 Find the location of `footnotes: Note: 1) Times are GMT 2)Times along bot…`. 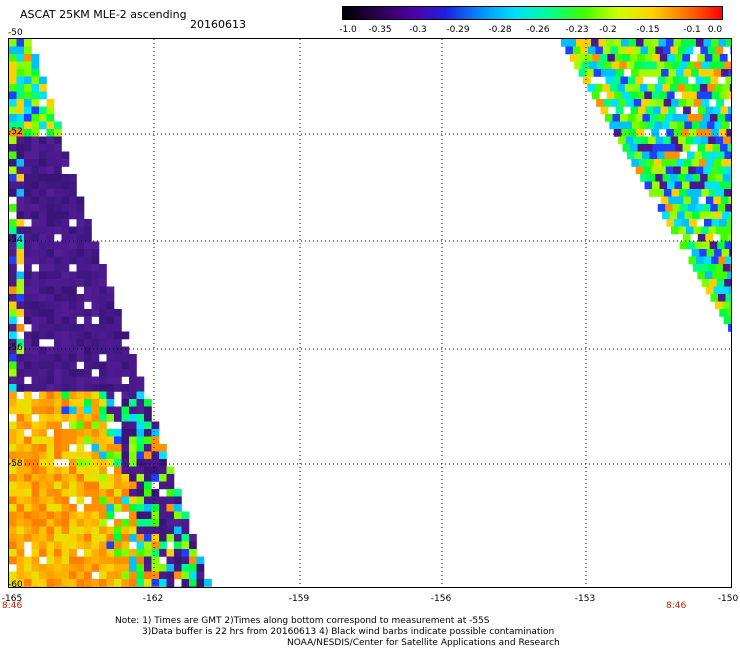

footnotes: Note: 1) Times are GMT 2)Times along bot… is located at coordinates (337, 632).